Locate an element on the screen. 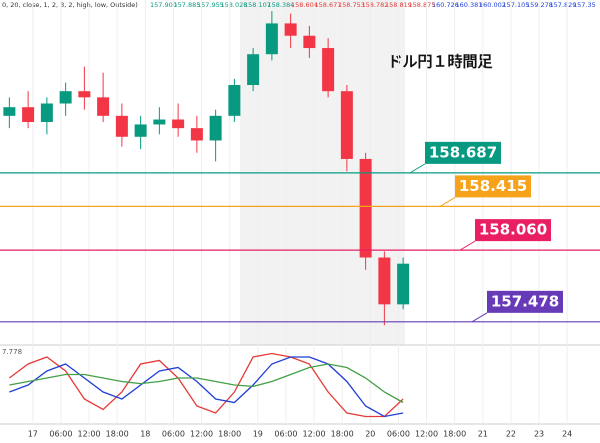 The image size is (600, 443). header-value: 158.384 is located at coordinates (281, 5).